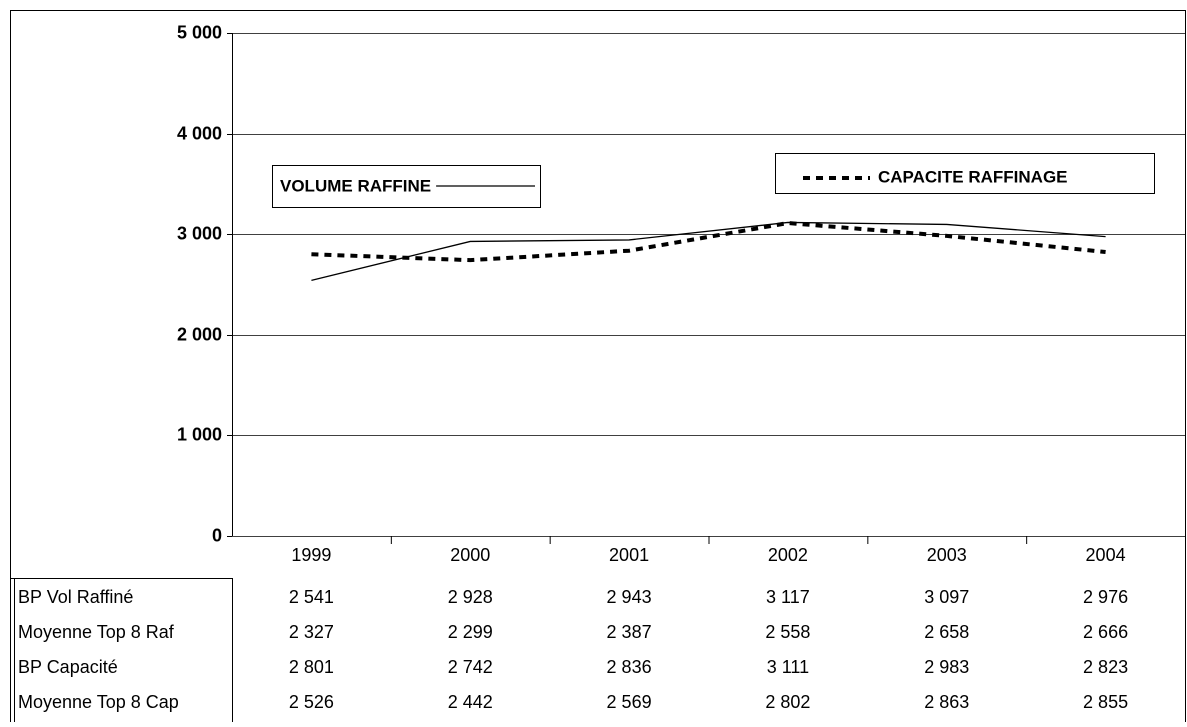  I want to click on table-cell: 2 802, so click(787, 702).